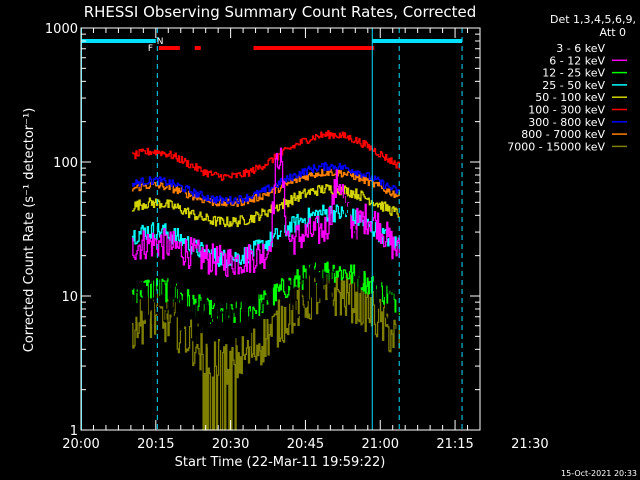  Describe the element at coordinates (566, 110) in the screenshot. I see `legend-label: 100 - 300 keV` at that location.